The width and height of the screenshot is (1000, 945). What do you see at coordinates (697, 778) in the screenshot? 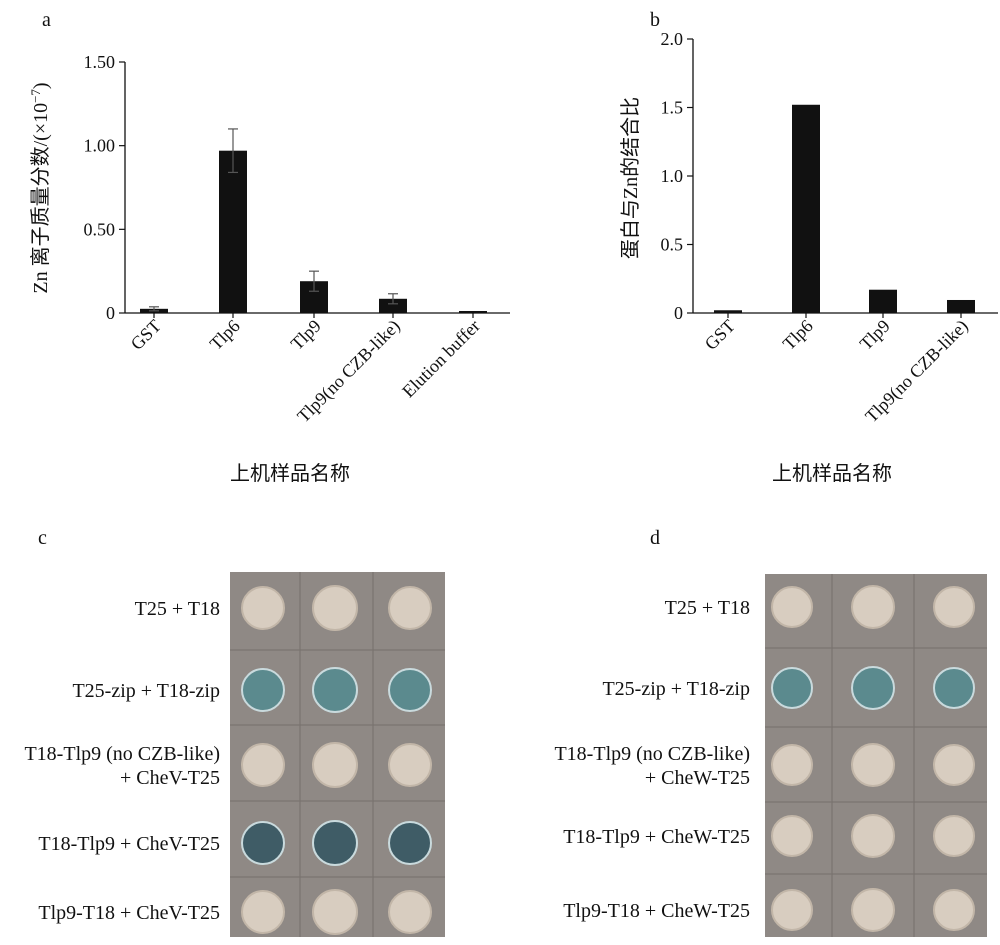
I see `row-label: + CheW-T25` at bounding box center [697, 778].